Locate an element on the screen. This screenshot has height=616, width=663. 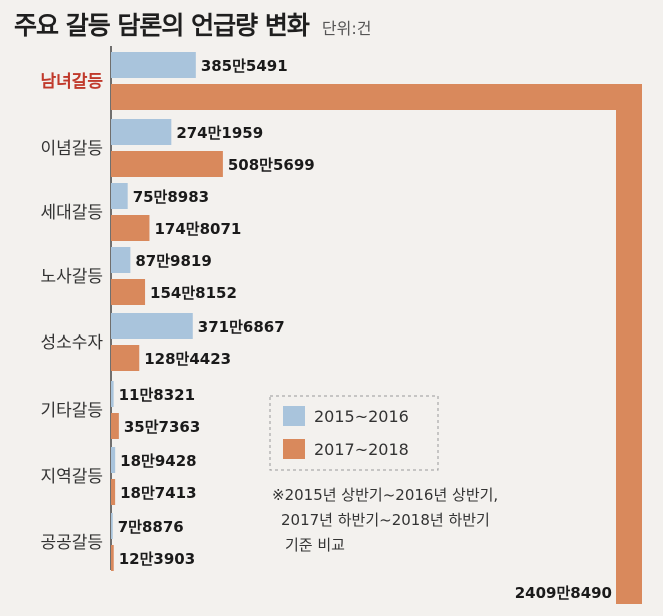
category-label-6: 기타갈등 is located at coordinates (71, 411).